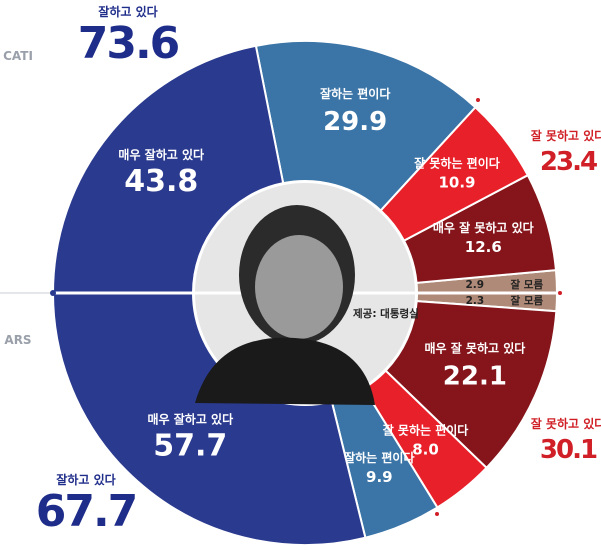 Image resolution: width=601 pixels, height=550 pixels. What do you see at coordinates (53, 293) in the screenshot?
I see `marker-dot-left` at bounding box center [53, 293].